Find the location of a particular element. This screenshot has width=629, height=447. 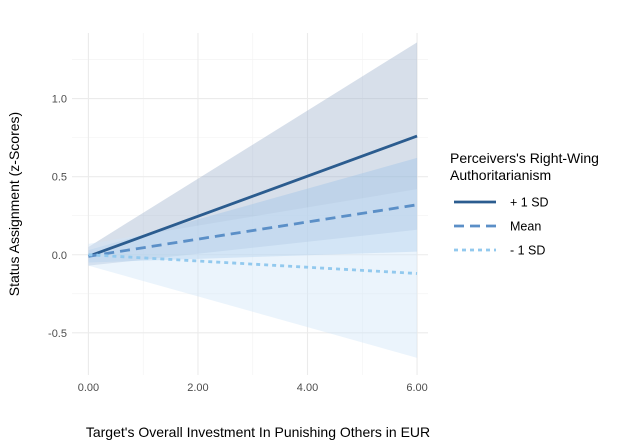

legend-label-1: Mean is located at coordinates (525, 227).